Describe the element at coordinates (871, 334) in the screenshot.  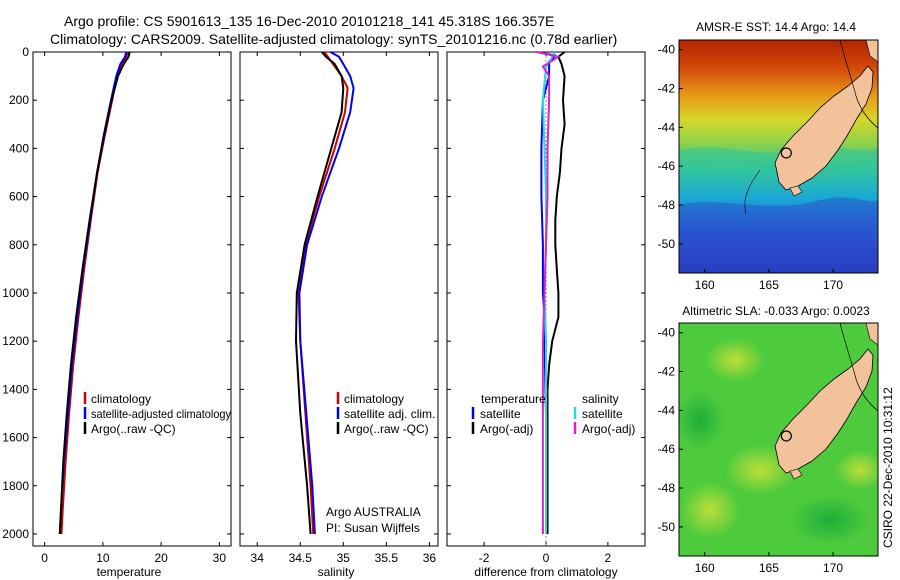
I see `sla-land-north-tip` at that location.